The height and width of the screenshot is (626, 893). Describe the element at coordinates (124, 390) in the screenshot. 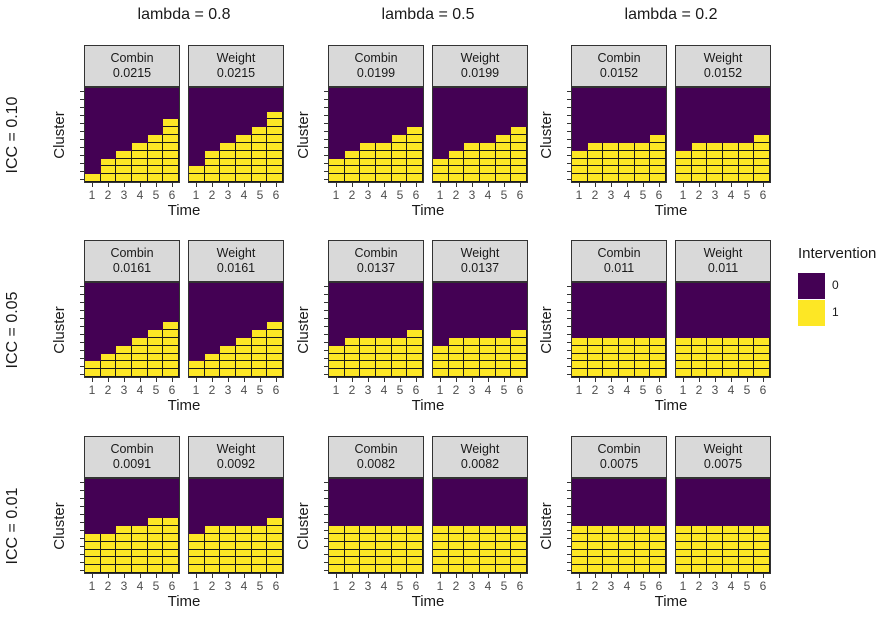

I see `x-tick-label: 3` at that location.